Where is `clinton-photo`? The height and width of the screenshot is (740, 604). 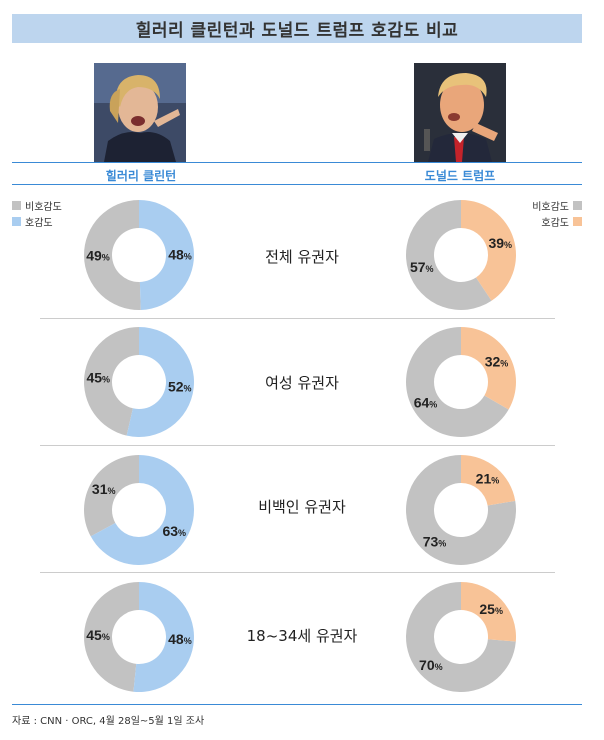 clinton-photo is located at coordinates (140, 112).